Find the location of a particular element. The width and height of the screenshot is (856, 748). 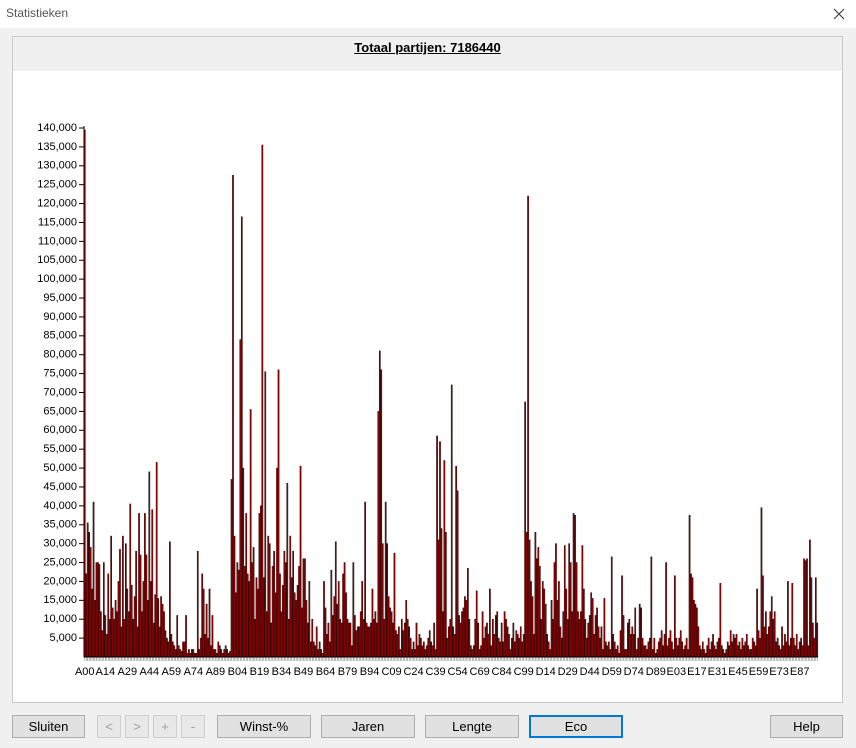

button: < is located at coordinates (109, 726).